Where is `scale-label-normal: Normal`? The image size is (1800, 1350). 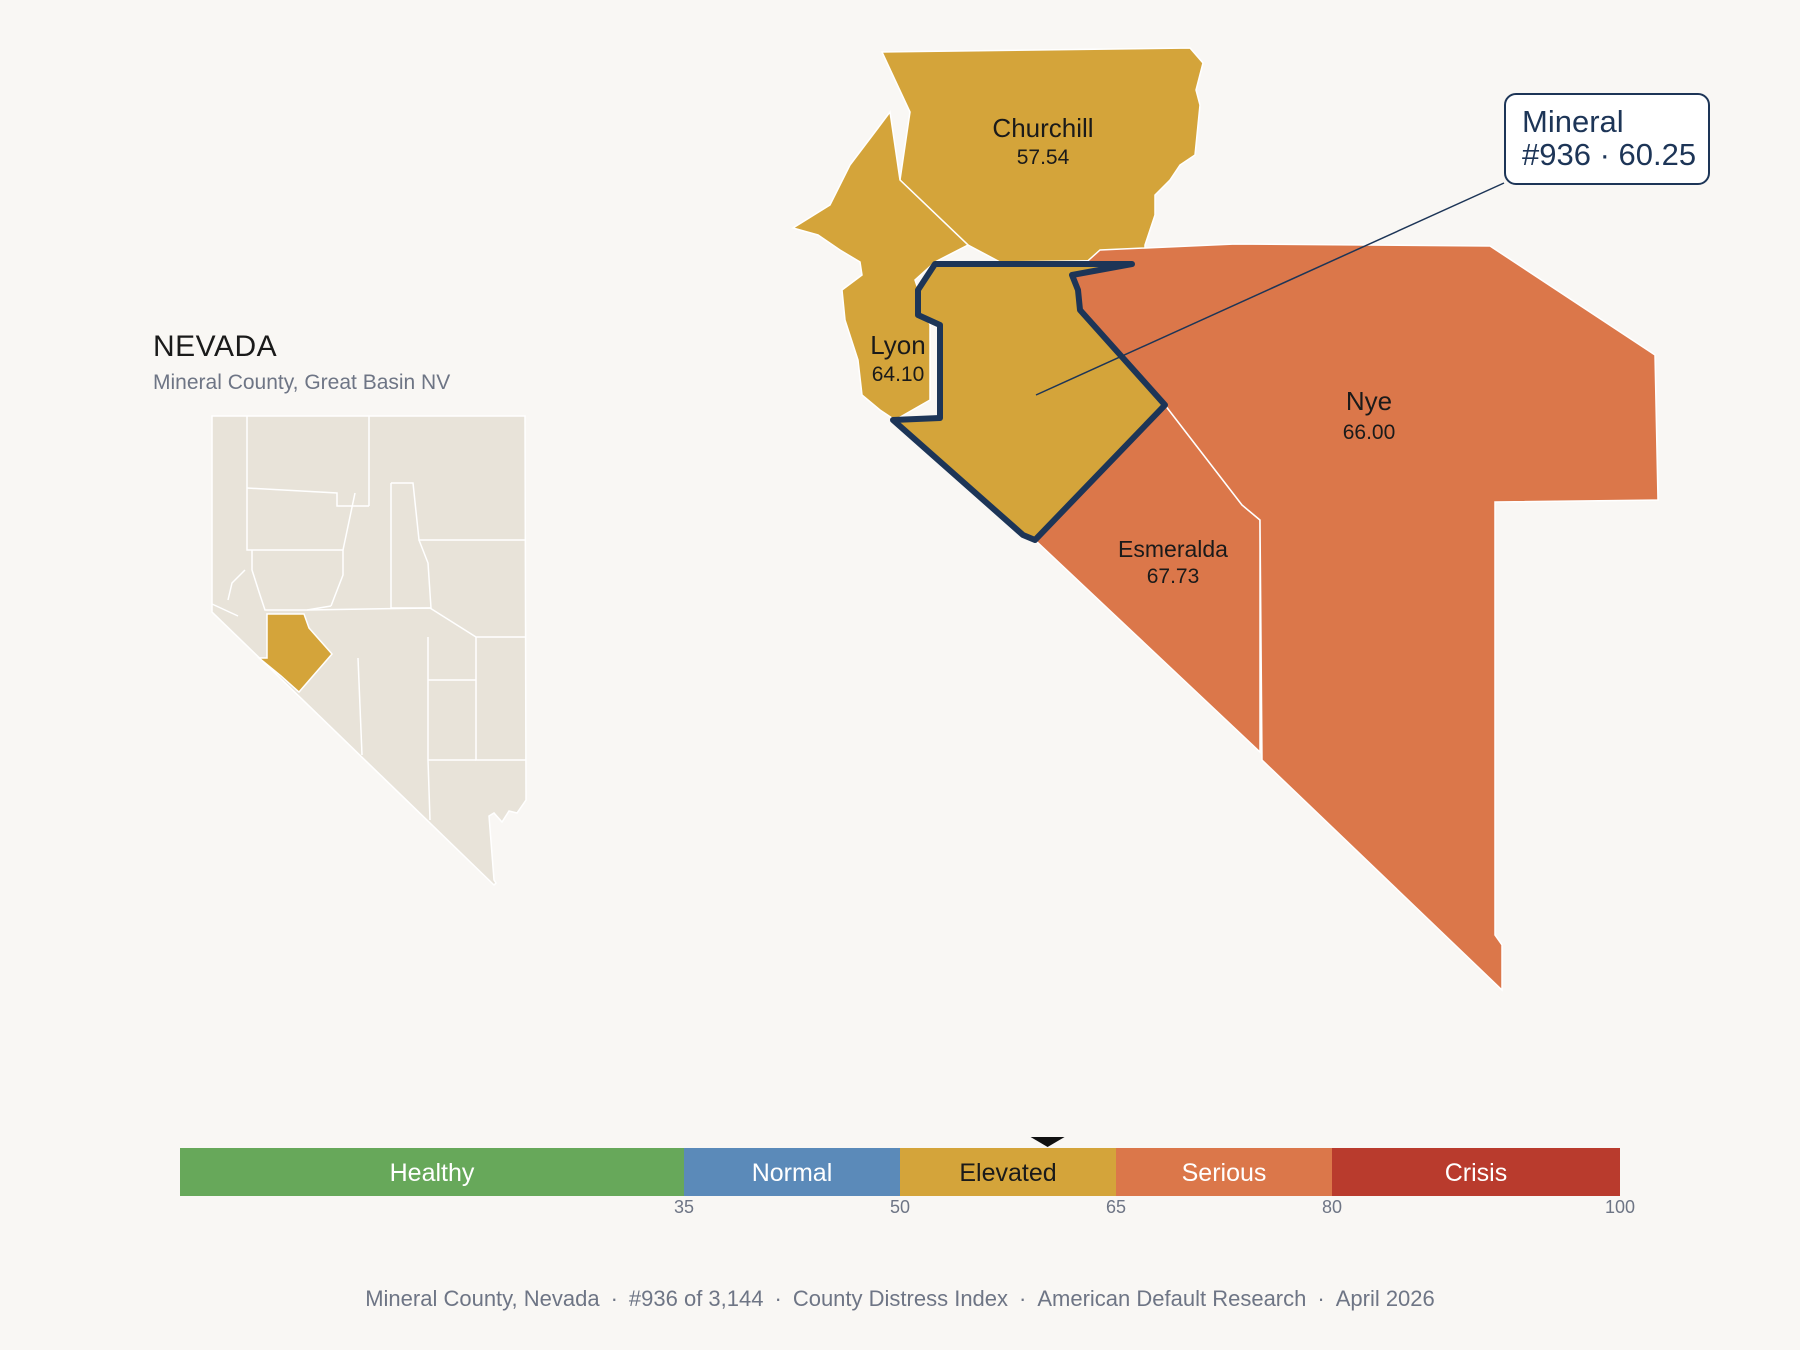 scale-label-normal: Normal is located at coordinates (792, 1173).